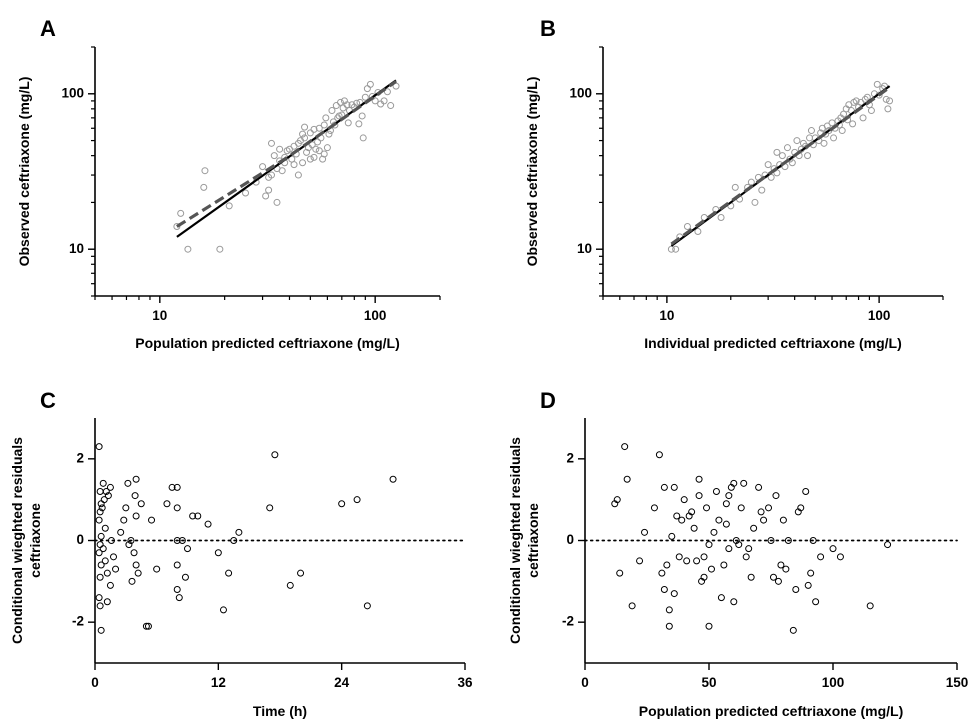 The width and height of the screenshot is (973, 720). I want to click on data-points, so click(286, 166).